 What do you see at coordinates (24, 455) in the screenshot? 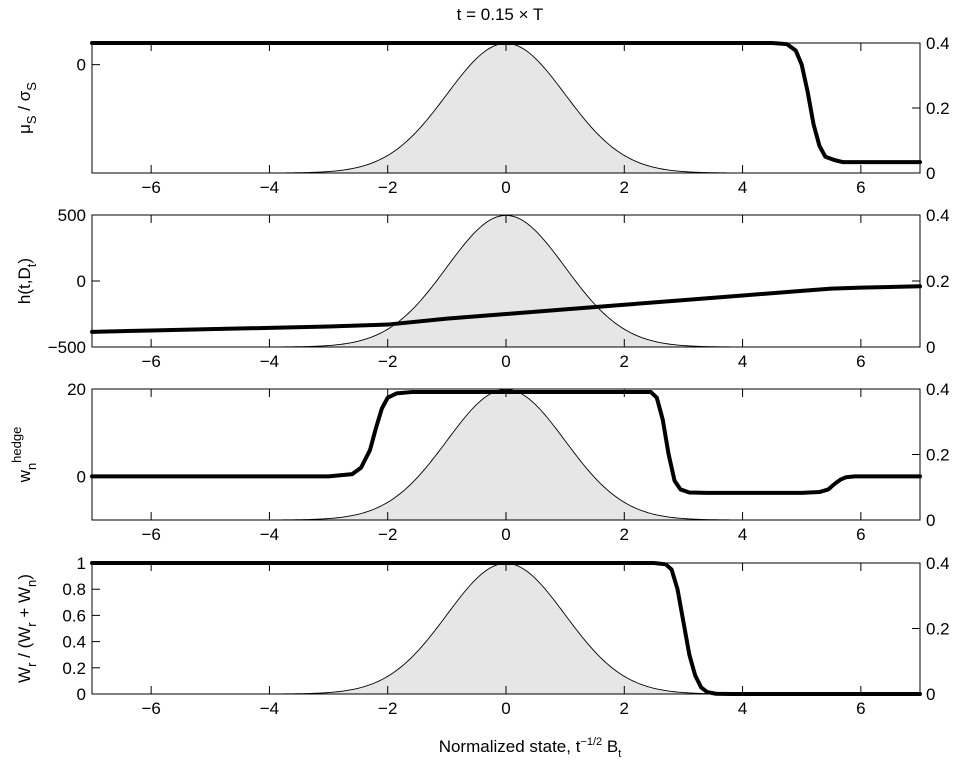
I see `y-axis-label: wnhedge` at bounding box center [24, 455].